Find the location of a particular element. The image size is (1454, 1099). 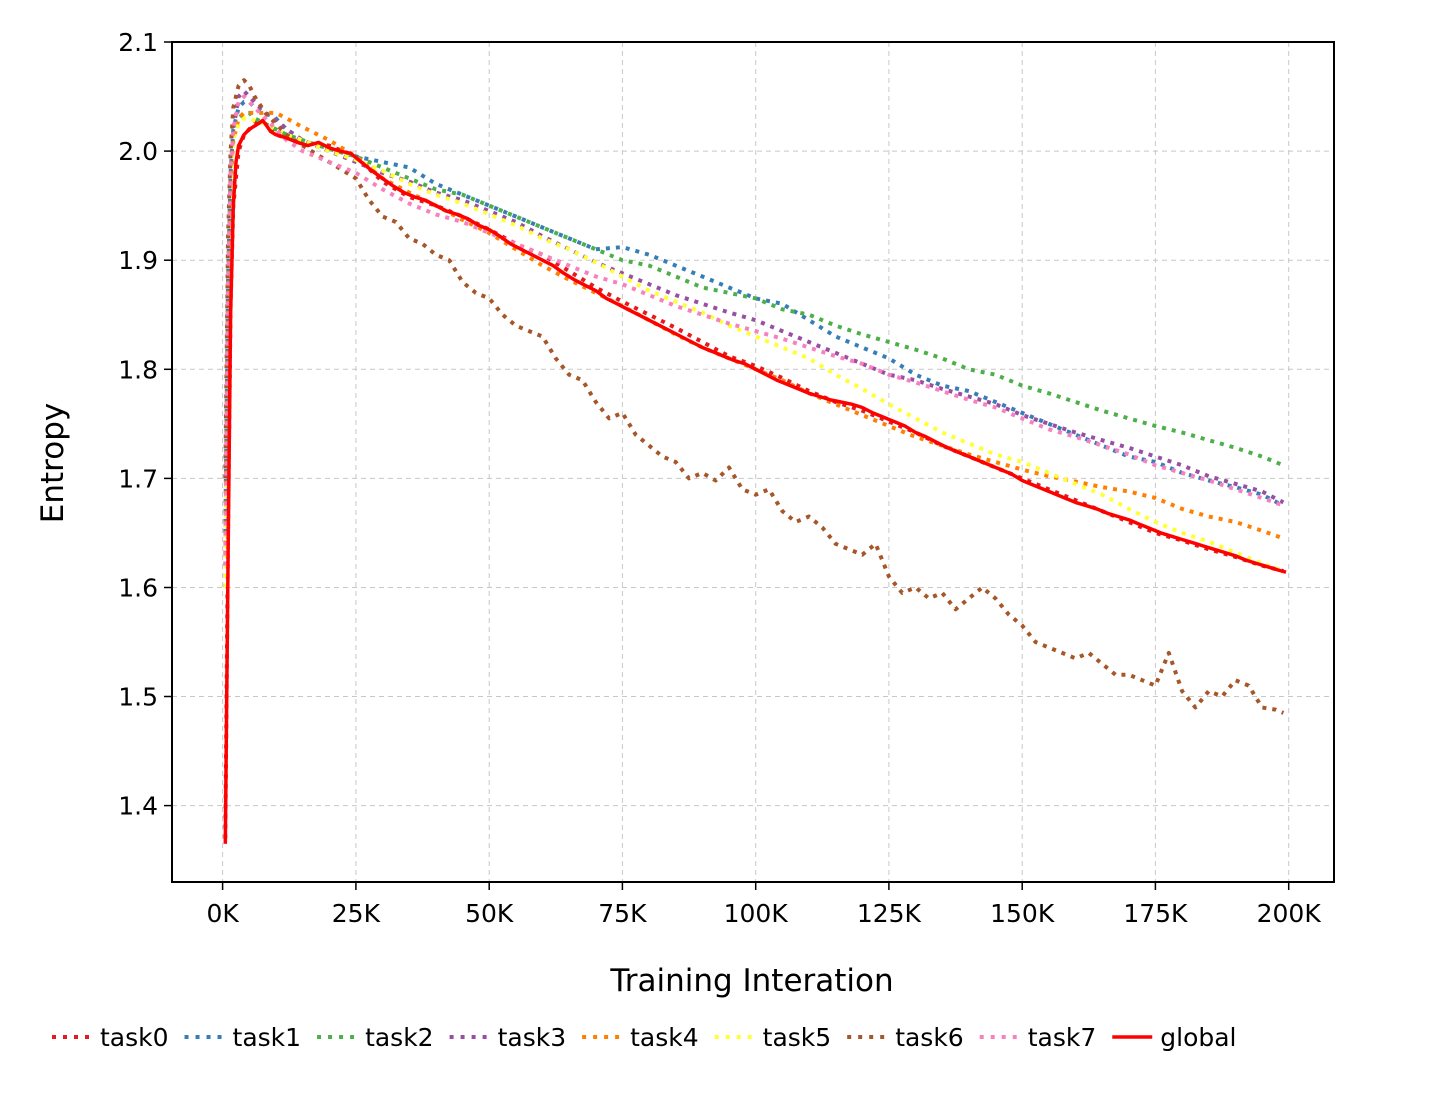

y-tick-label: 1.6 is located at coordinates (138, 588).